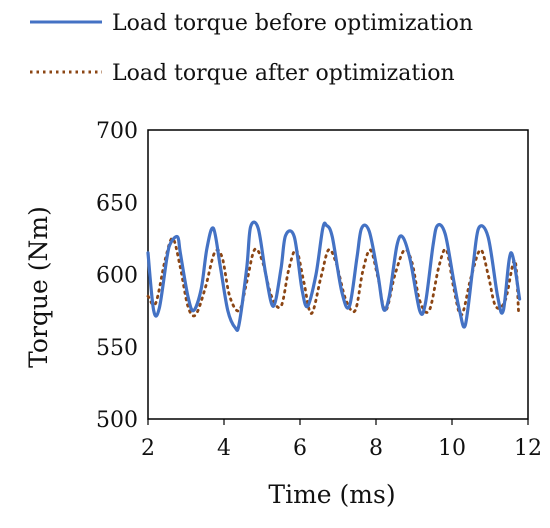 The height and width of the screenshot is (528, 550). I want to click on x-tick-label: 6, so click(300, 448).